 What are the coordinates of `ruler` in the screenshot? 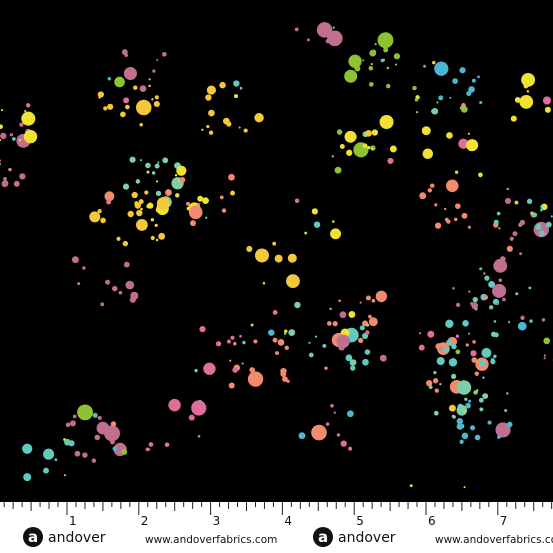 It's located at (276, 527).